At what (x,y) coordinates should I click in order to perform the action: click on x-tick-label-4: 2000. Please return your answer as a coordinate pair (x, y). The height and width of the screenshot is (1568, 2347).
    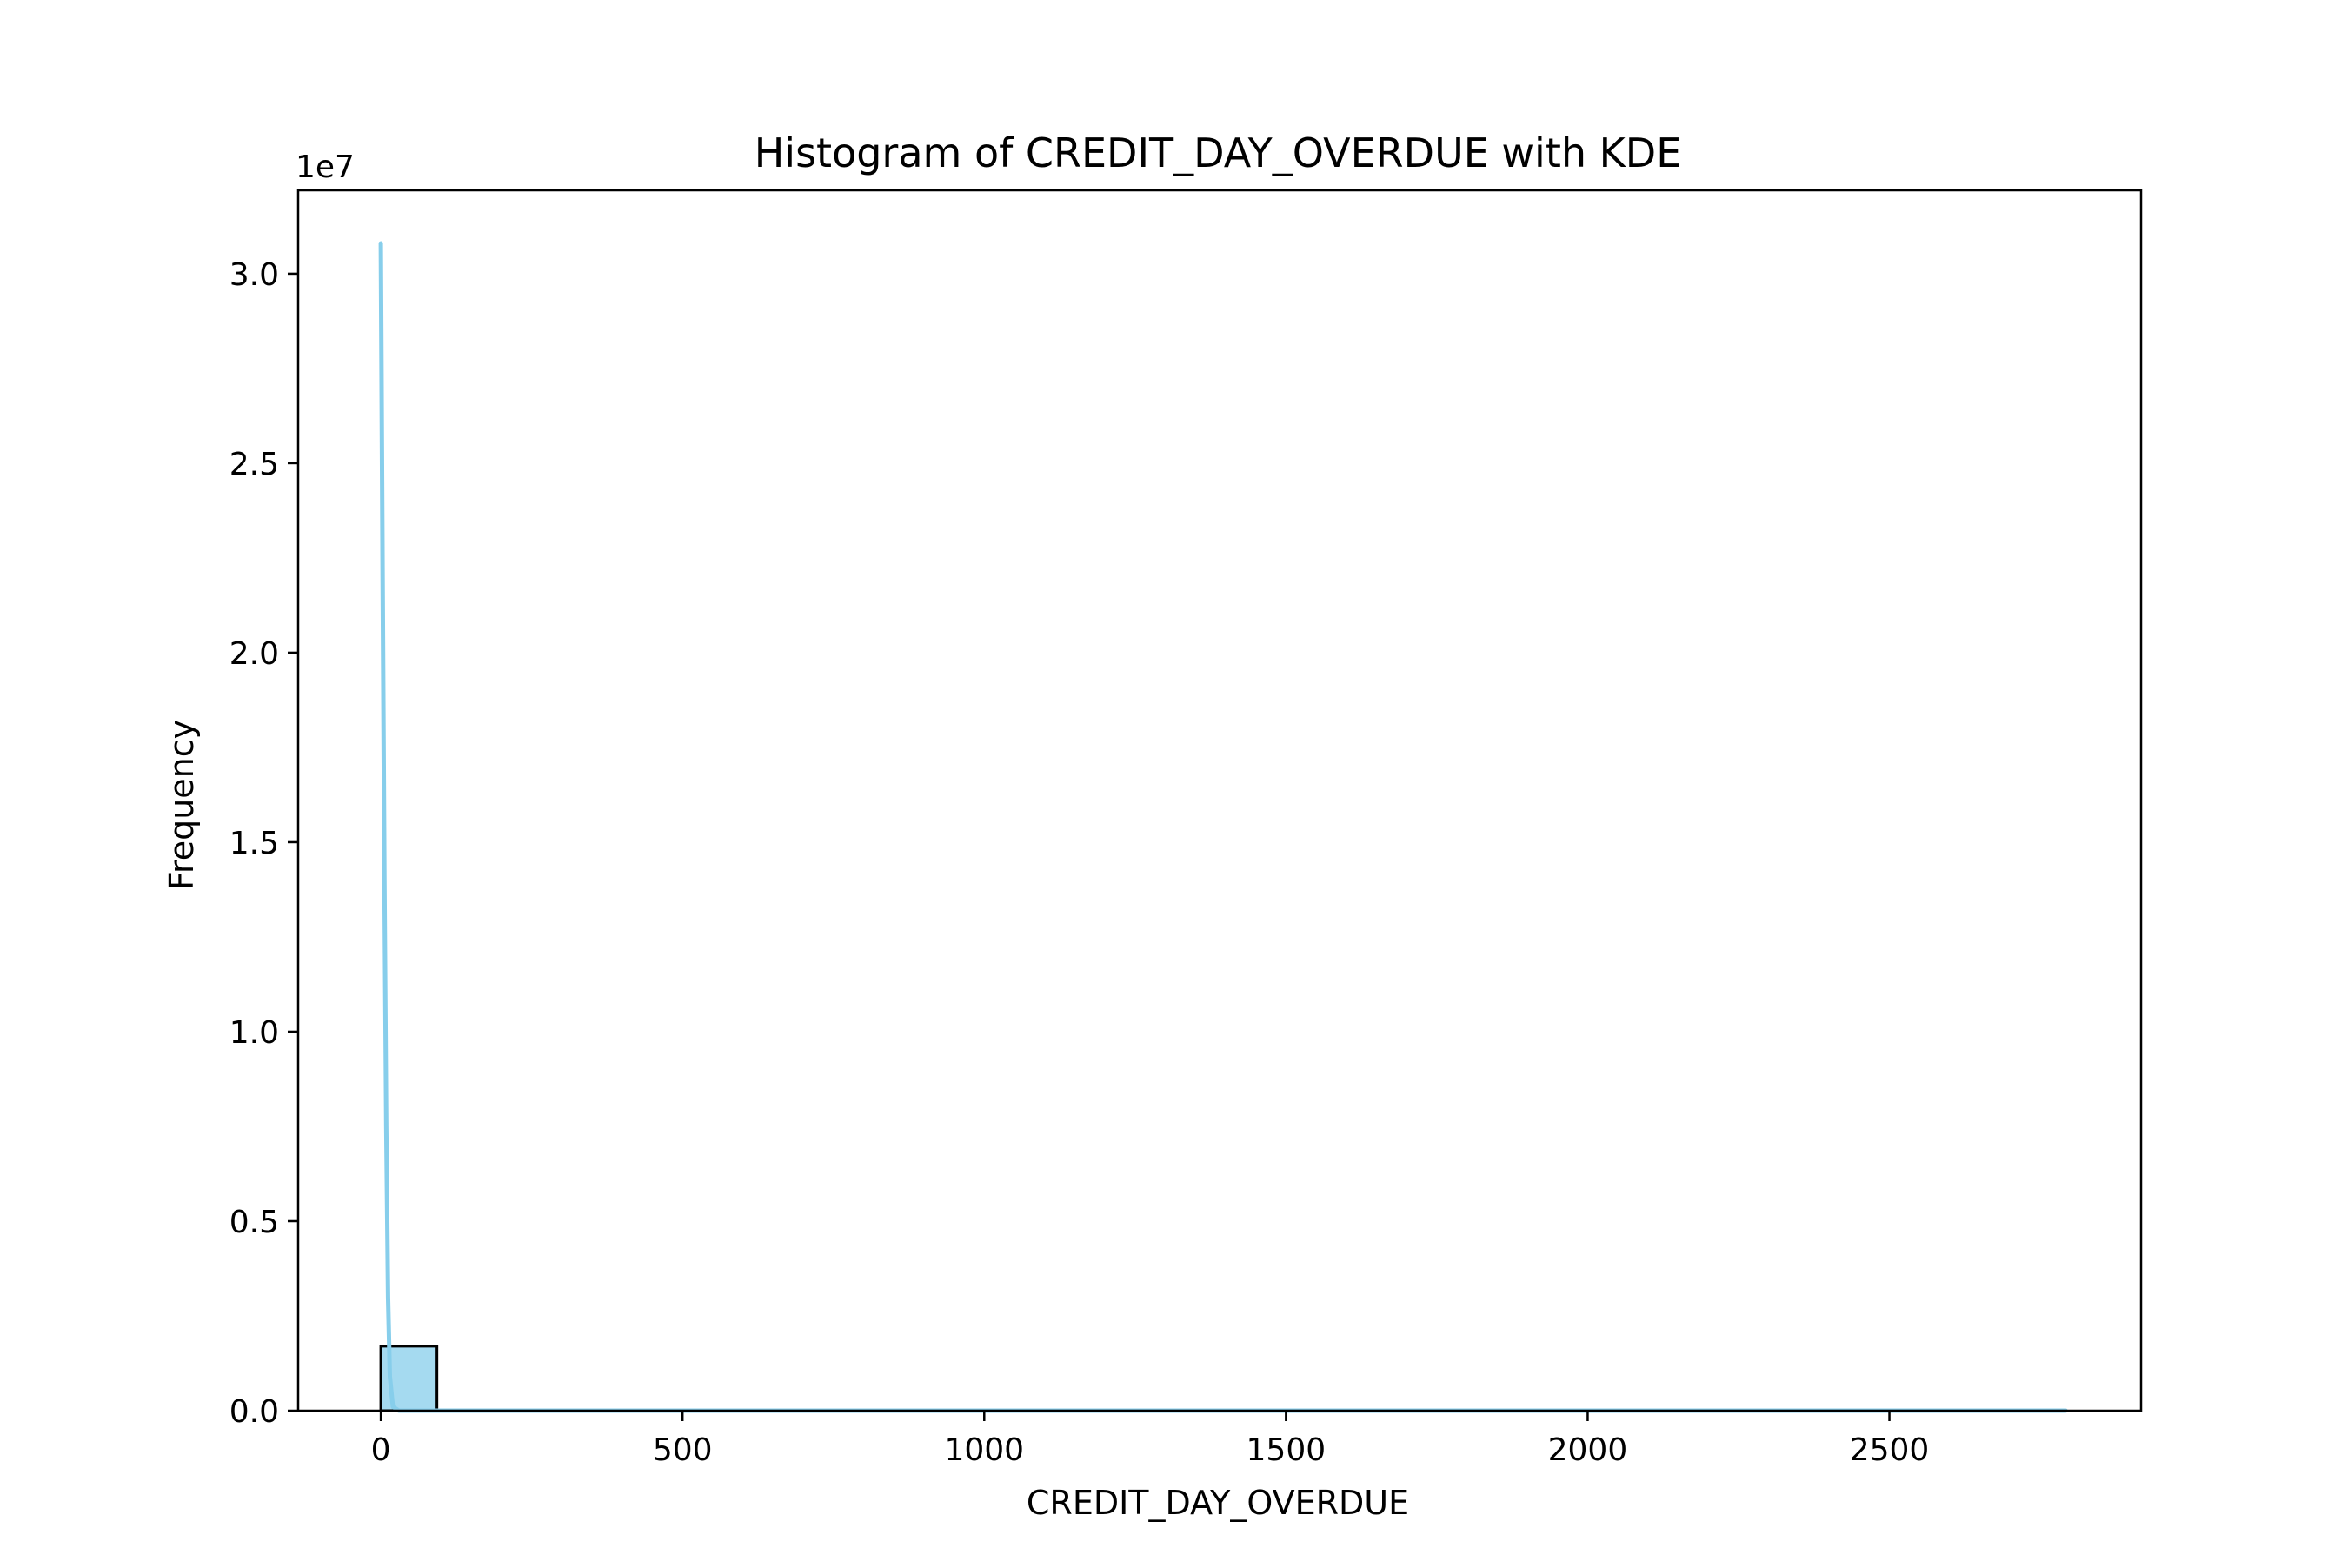
    Looking at the image, I should click on (1588, 1450).